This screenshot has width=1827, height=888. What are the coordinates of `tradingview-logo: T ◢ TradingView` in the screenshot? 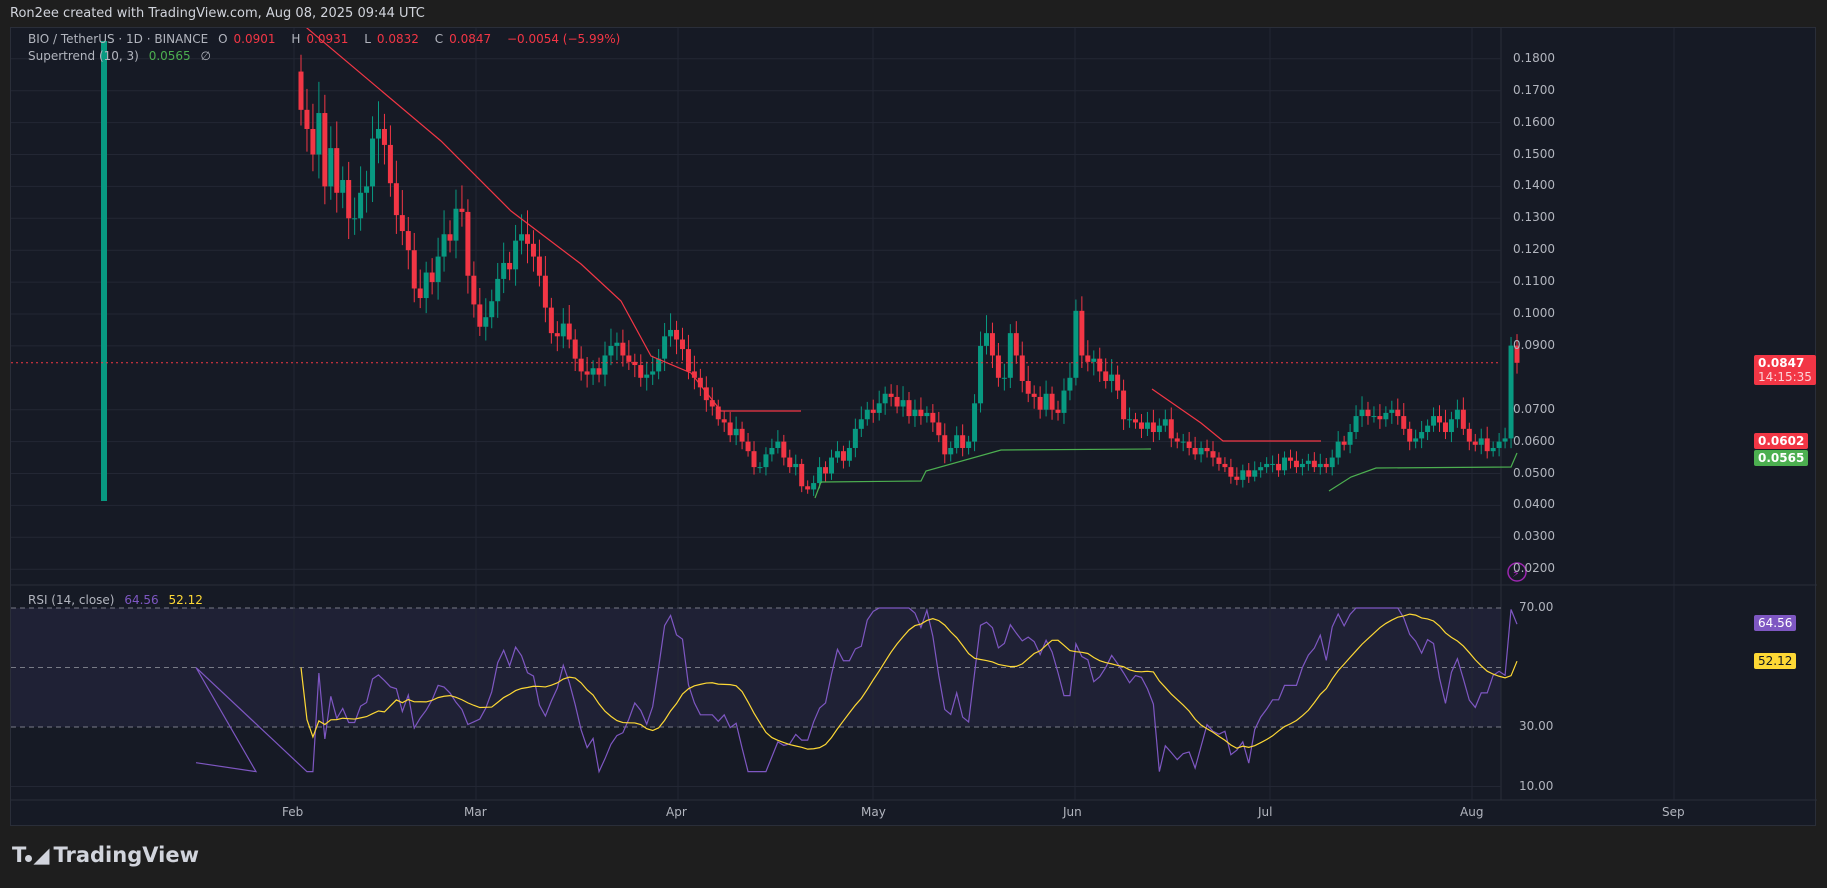 It's located at (105, 855).